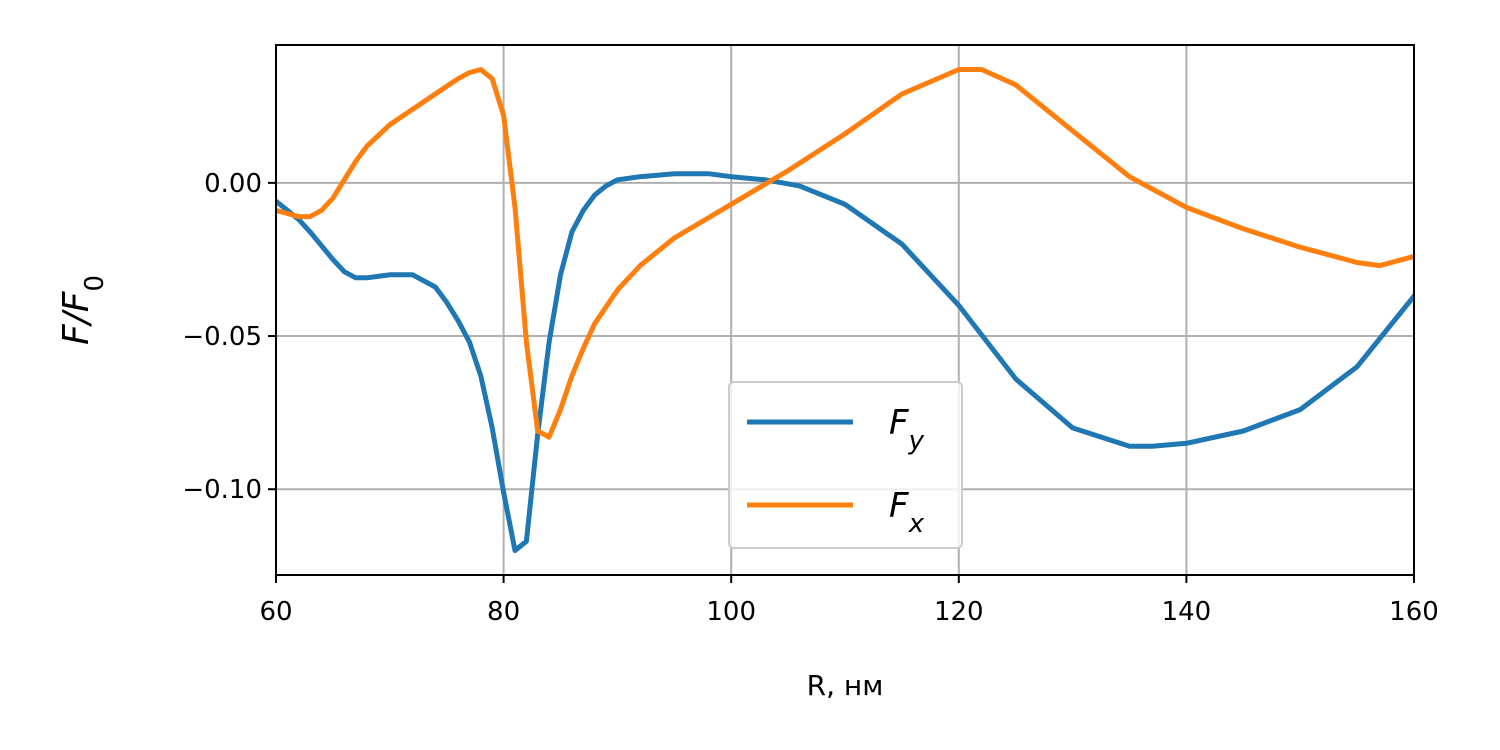 Image resolution: width=1500 pixels, height=750 pixels. I want to click on x-tick-label: 140, so click(1187, 612).